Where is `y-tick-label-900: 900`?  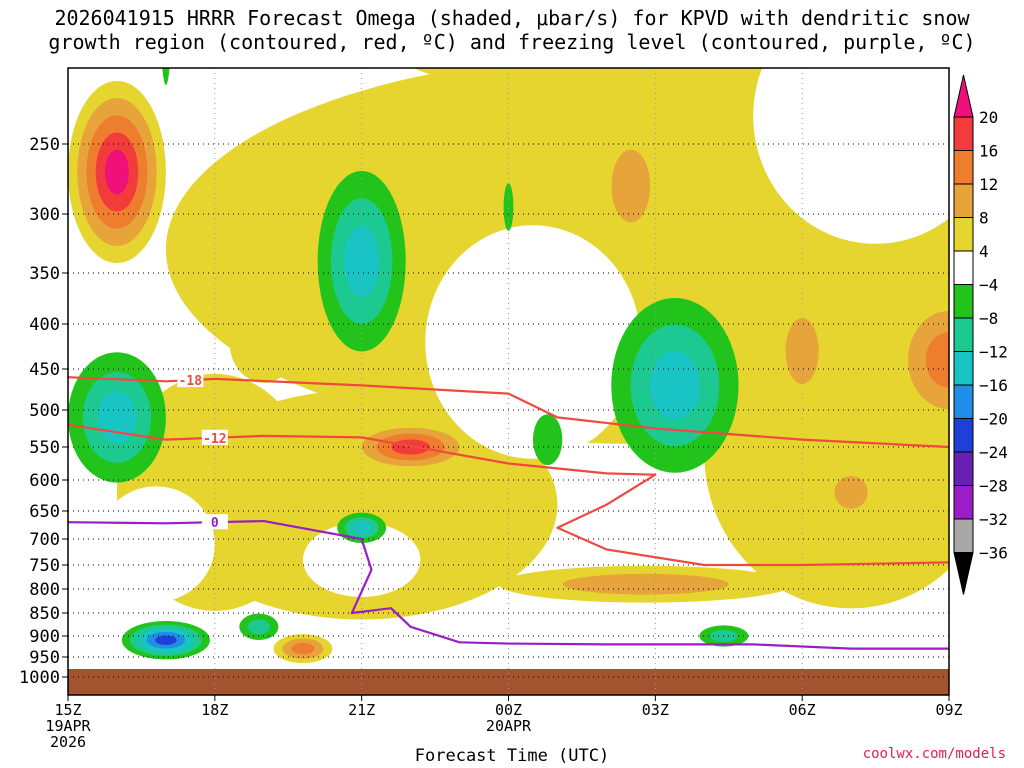 y-tick-label-900: 900 is located at coordinates (44, 637).